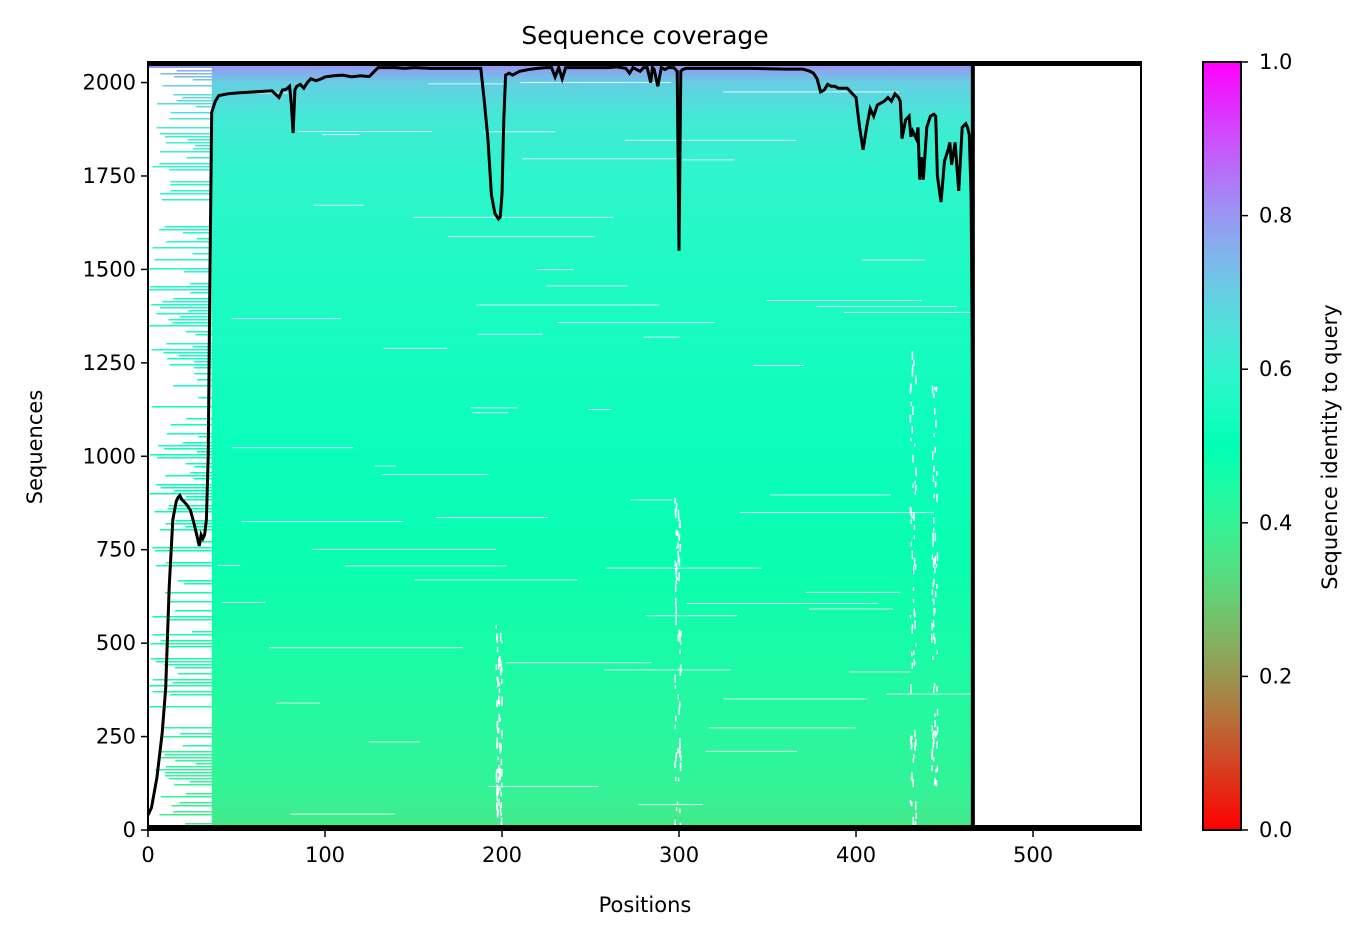 Image resolution: width=1364 pixels, height=939 pixels. Describe the element at coordinates (597, 848) in the screenshot. I see `x-axis: 0 100 200 300 400 500` at that location.